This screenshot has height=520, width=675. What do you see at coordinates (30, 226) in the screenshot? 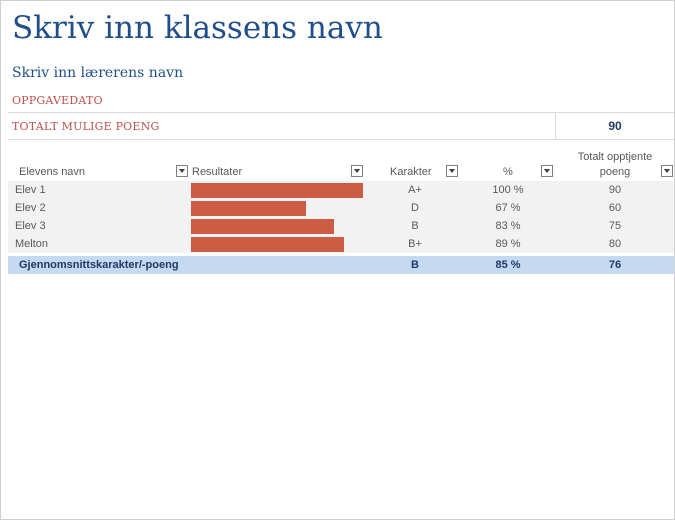
I see `student-name: Elev 3` at bounding box center [30, 226].